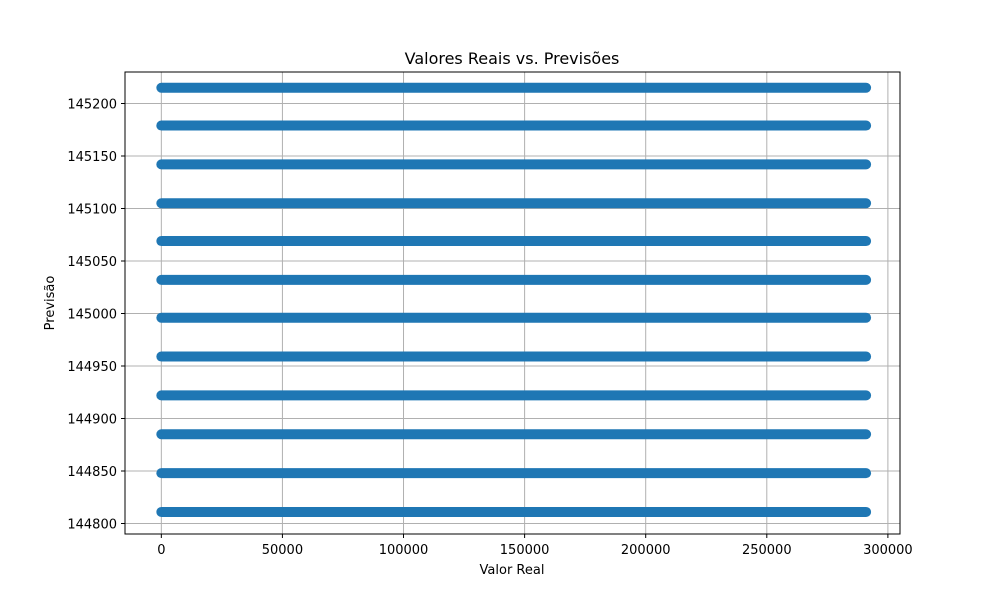 Image resolution: width=1000 pixels, height=600 pixels. I want to click on y-tick-label: 144850, so click(92, 472).